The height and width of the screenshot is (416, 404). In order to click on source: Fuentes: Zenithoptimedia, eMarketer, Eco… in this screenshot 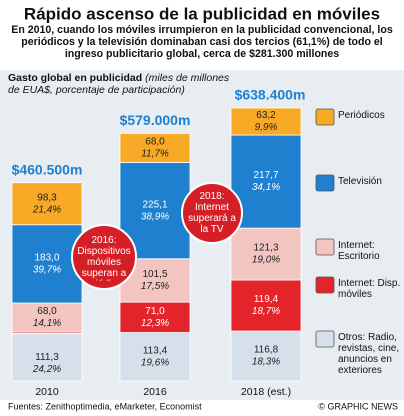, I will do `click(105, 406)`.